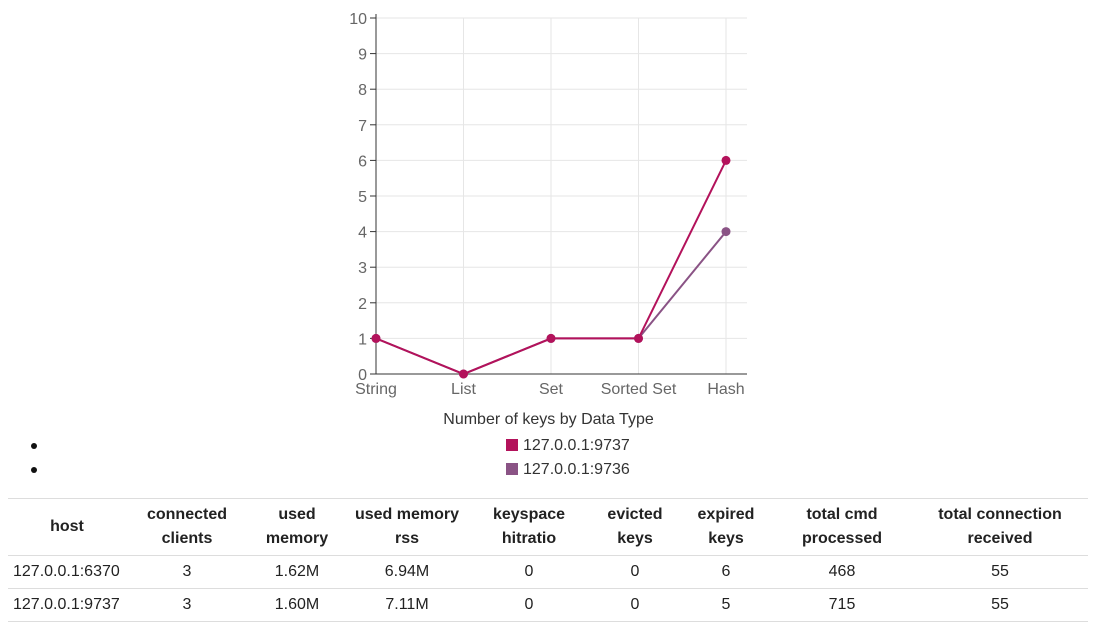 This screenshot has height=631, width=1097. What do you see at coordinates (842, 572) in the screenshot?
I see `total-cmd-processed-cell: 468` at bounding box center [842, 572].